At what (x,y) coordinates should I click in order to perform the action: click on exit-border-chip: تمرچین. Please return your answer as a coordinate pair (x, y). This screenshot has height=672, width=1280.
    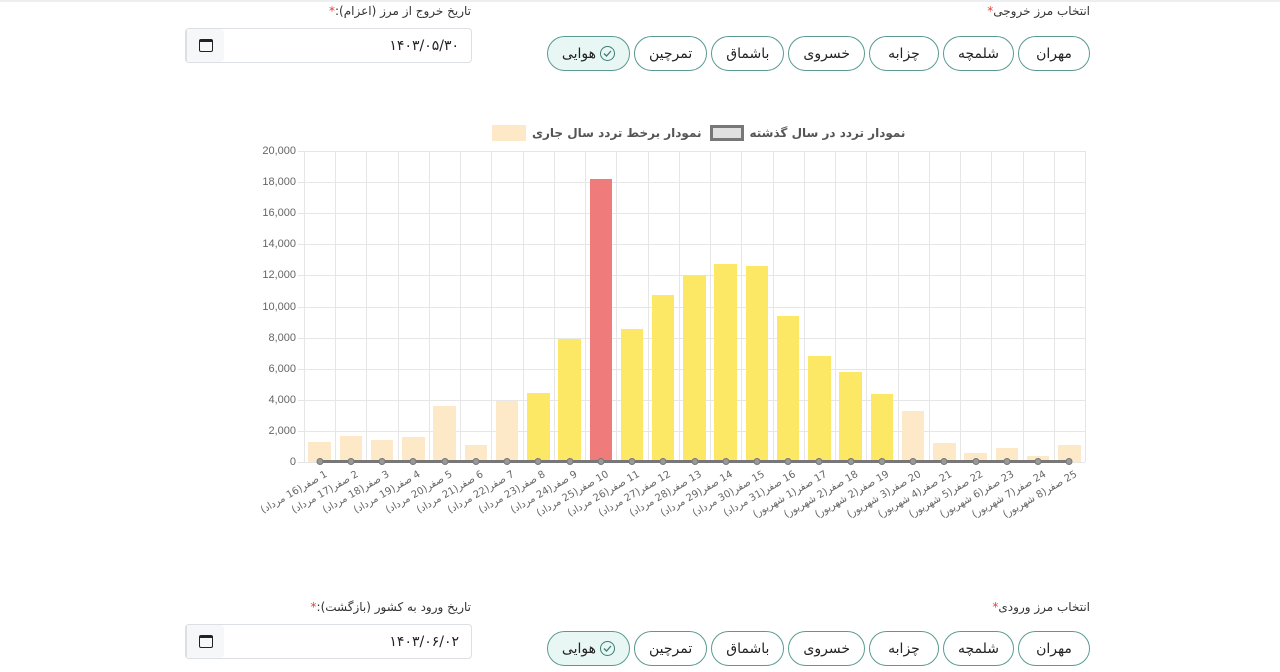
    Looking at the image, I should click on (671, 53).